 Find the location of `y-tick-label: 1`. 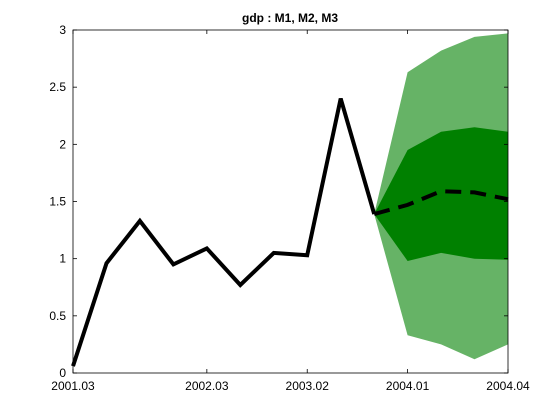

y-tick-label: 1 is located at coordinates (62, 259).